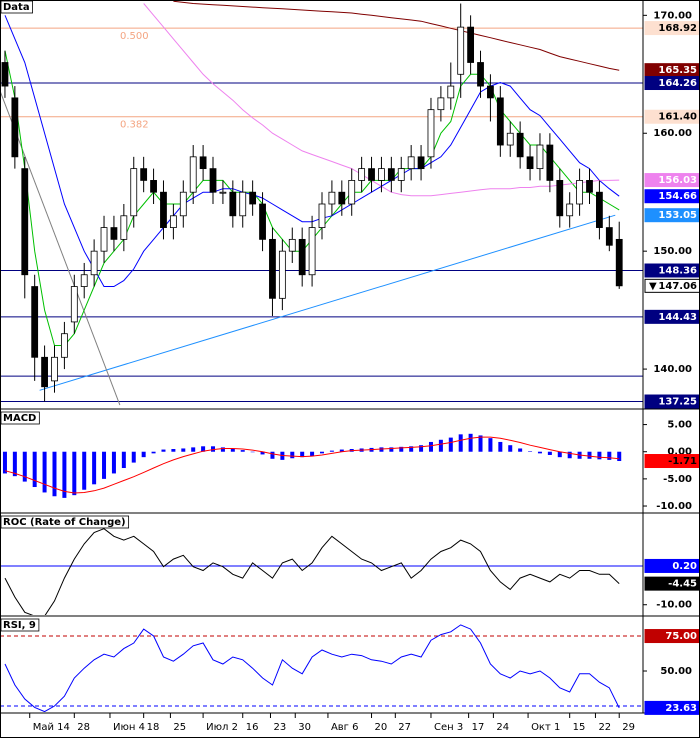  What do you see at coordinates (404, 727) in the screenshot?
I see `x-tick-label: 27` at bounding box center [404, 727].